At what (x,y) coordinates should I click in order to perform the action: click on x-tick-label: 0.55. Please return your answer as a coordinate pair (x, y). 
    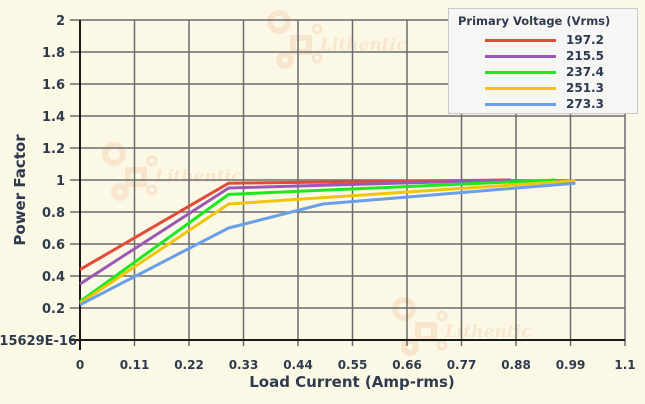
    Looking at the image, I should click on (353, 365).